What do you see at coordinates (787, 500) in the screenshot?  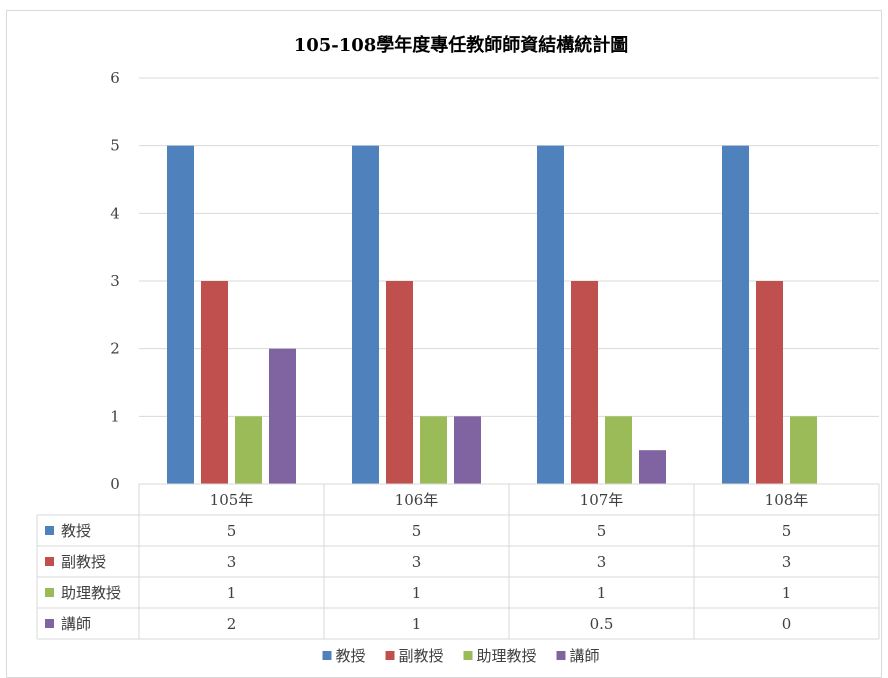 I see `x-tick-label: 108年` at bounding box center [787, 500].